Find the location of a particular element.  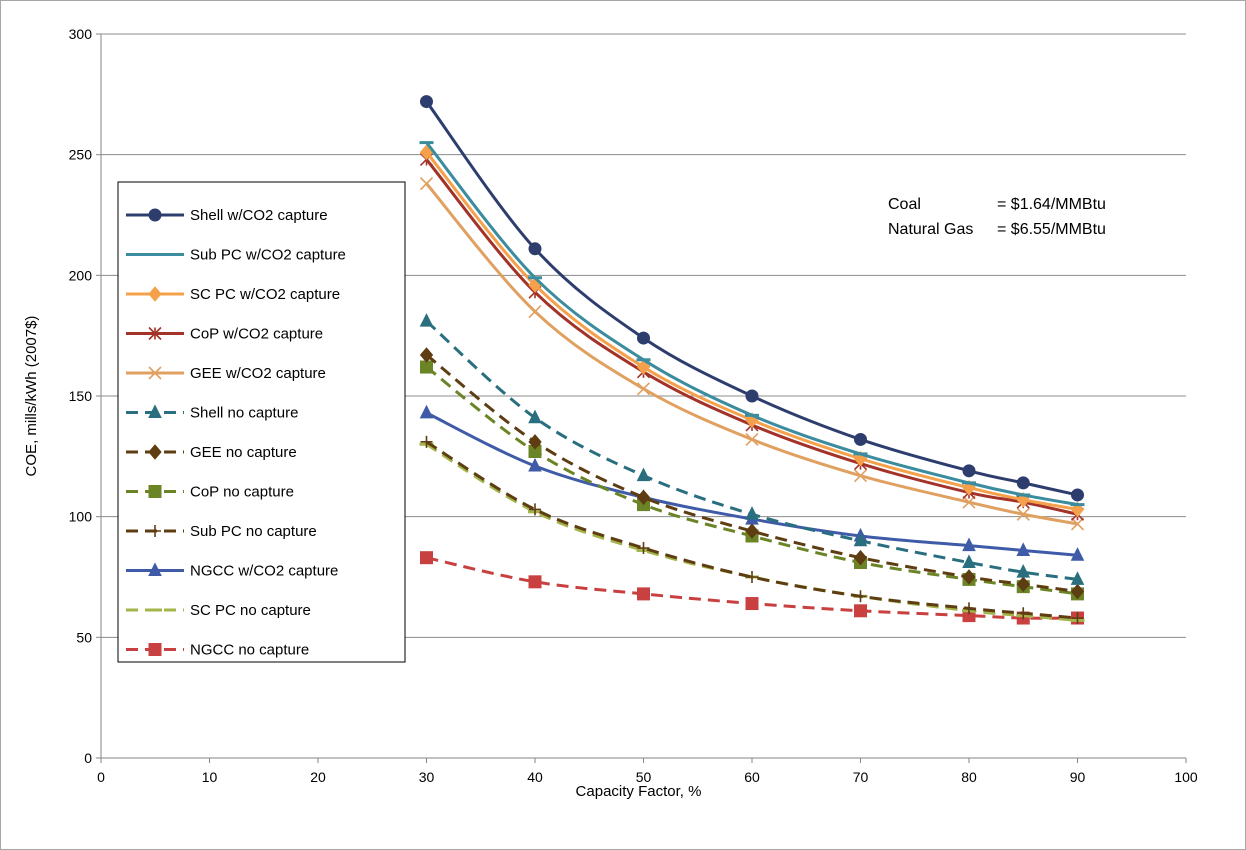

x-tick-label: 20 is located at coordinates (318, 777).